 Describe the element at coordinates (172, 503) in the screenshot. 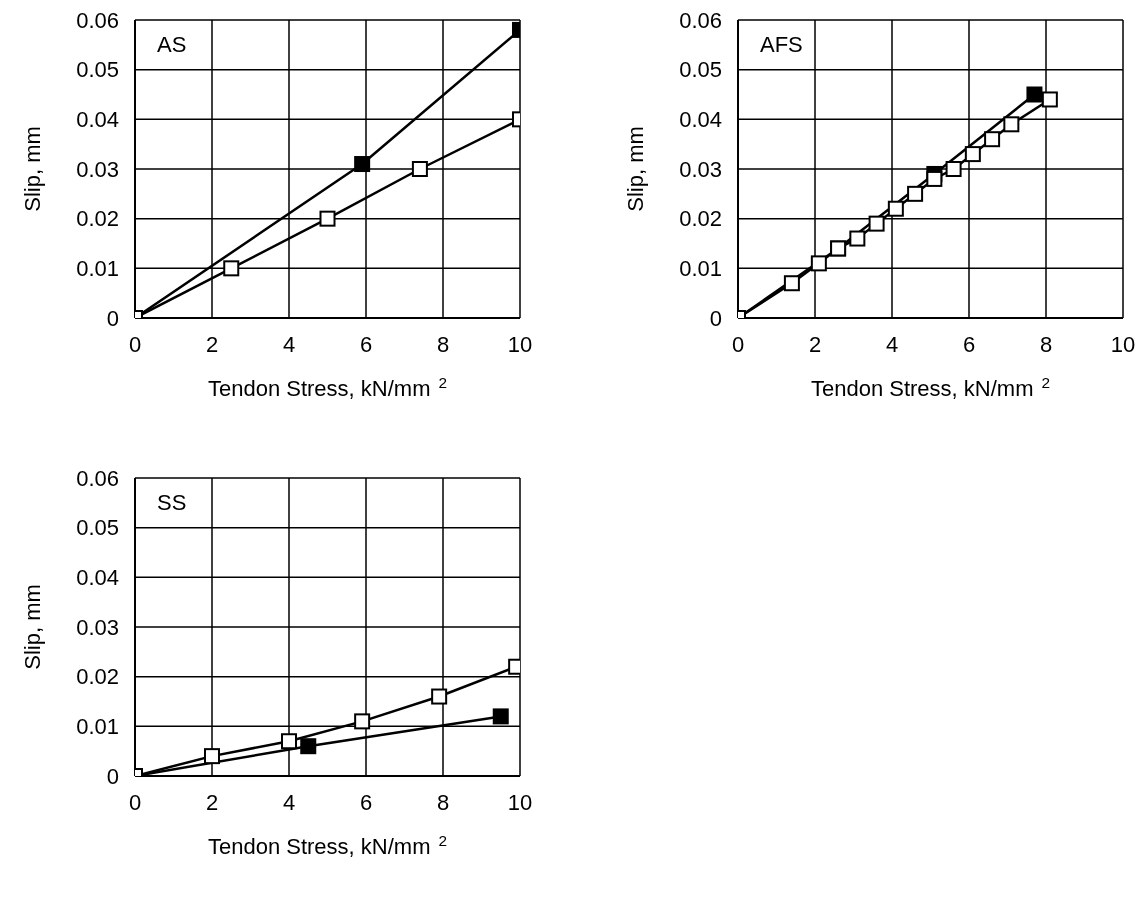

I see `annotation: SS` at that location.